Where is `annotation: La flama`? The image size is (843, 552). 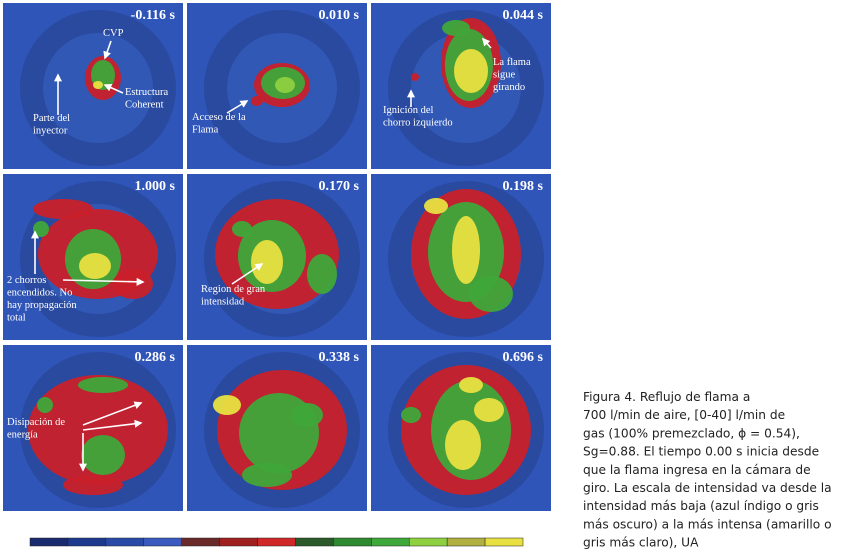 annotation: La flama is located at coordinates (512, 62).